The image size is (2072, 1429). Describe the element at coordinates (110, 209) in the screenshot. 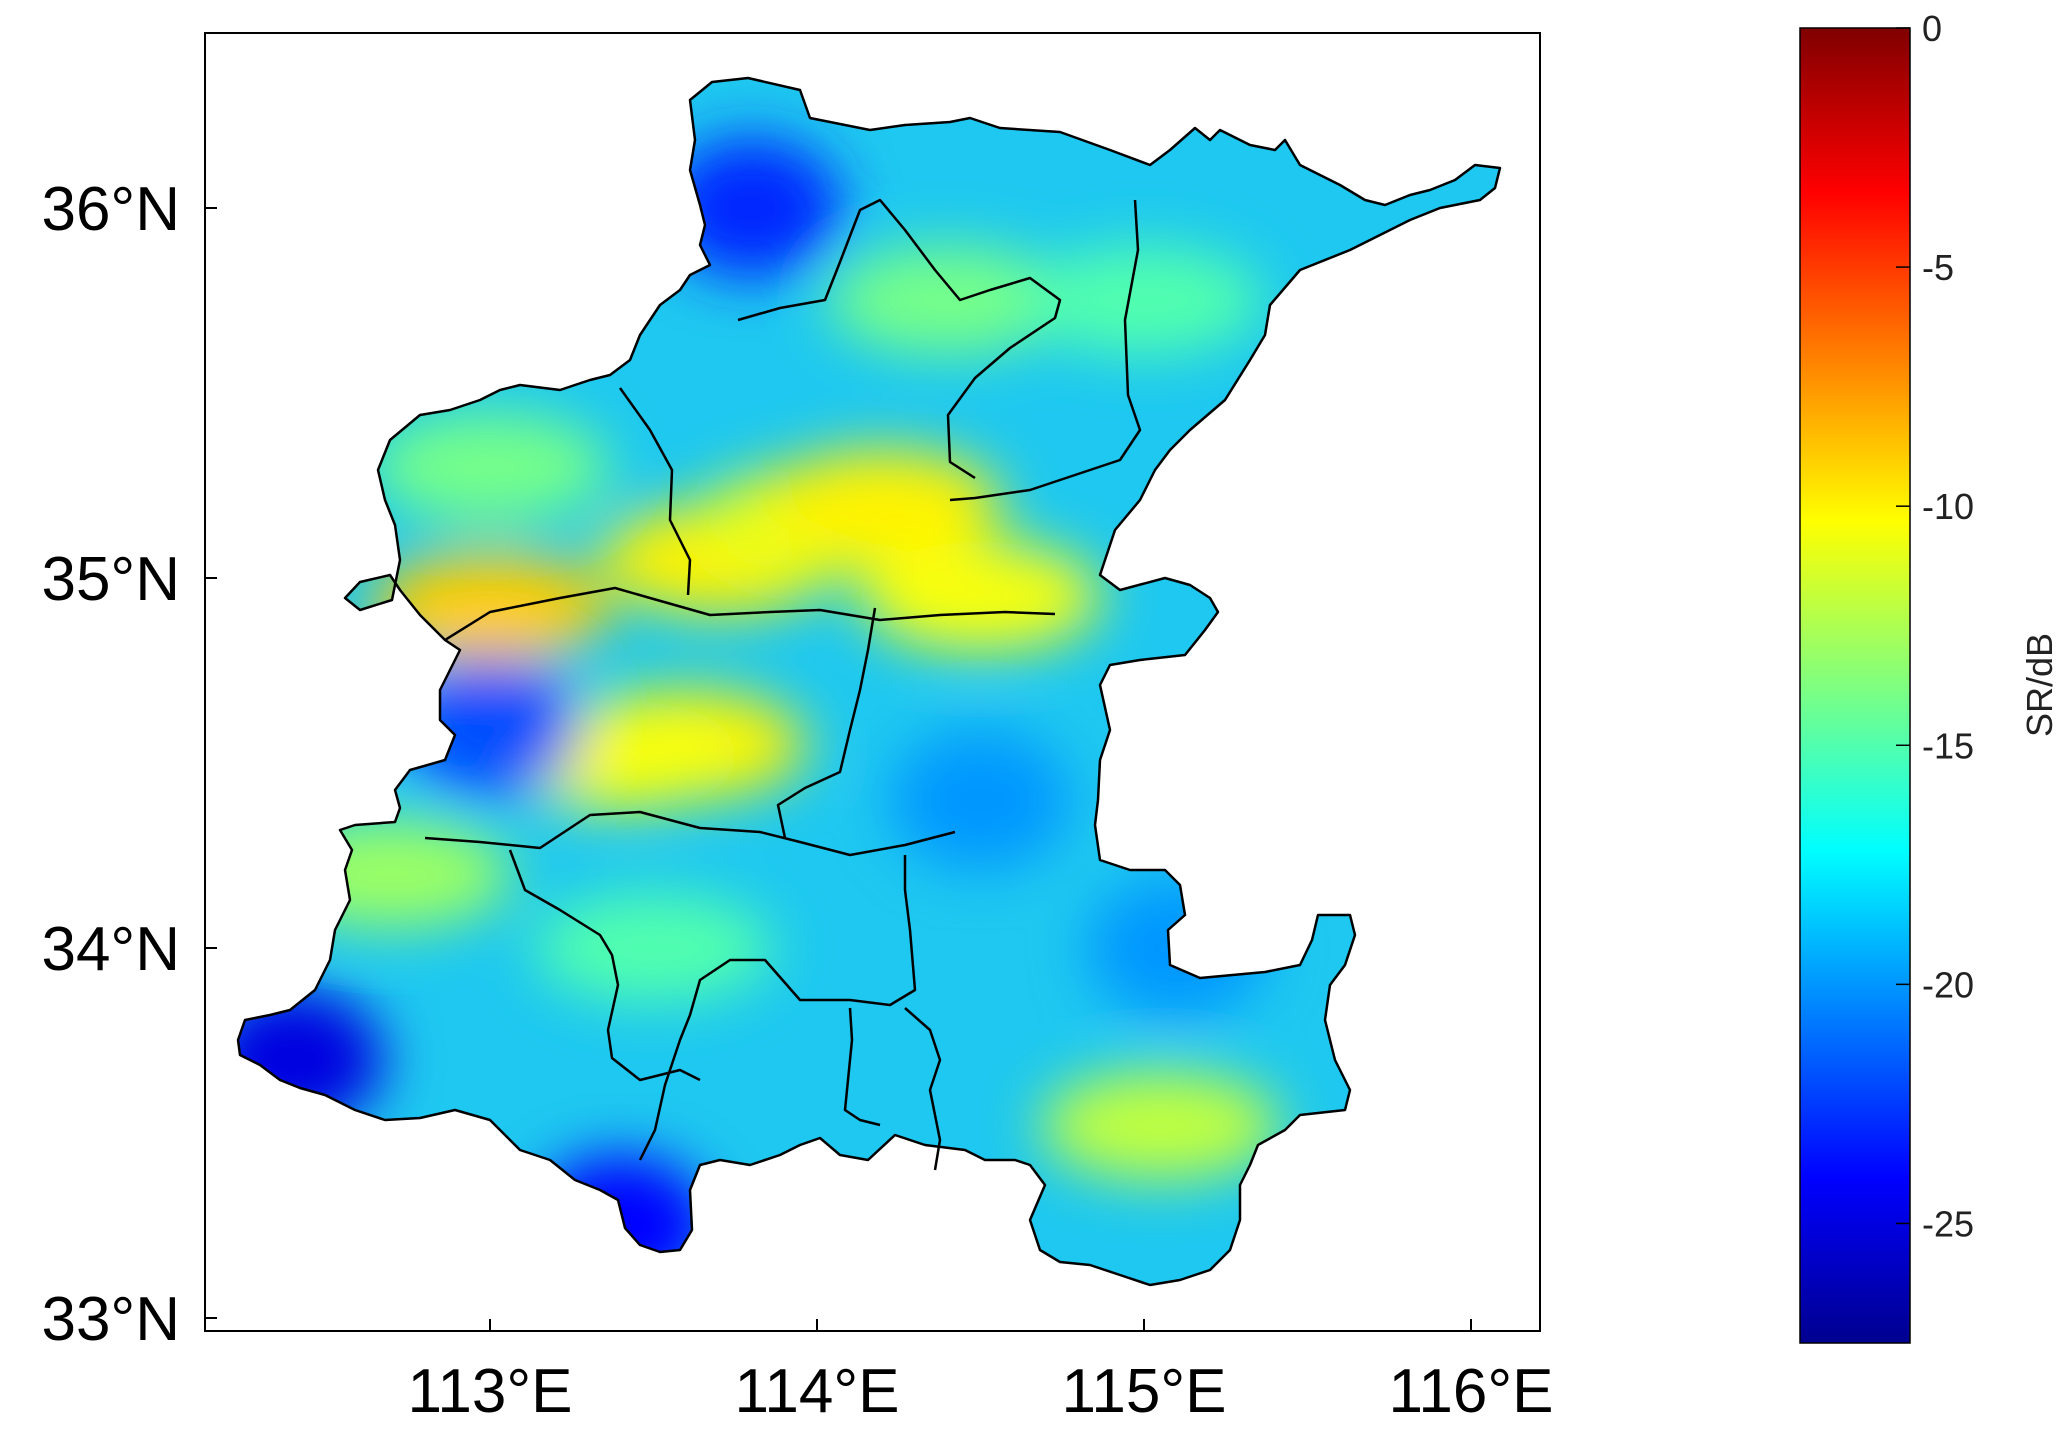

I see `y-tick-label: 36°N` at that location.